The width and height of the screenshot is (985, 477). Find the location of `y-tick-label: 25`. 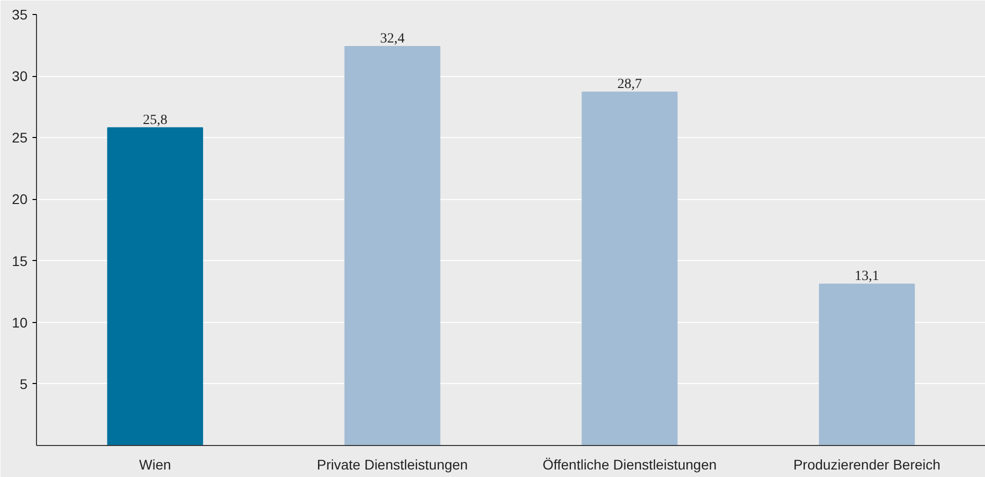

y-tick-label: 25 is located at coordinates (20, 138).